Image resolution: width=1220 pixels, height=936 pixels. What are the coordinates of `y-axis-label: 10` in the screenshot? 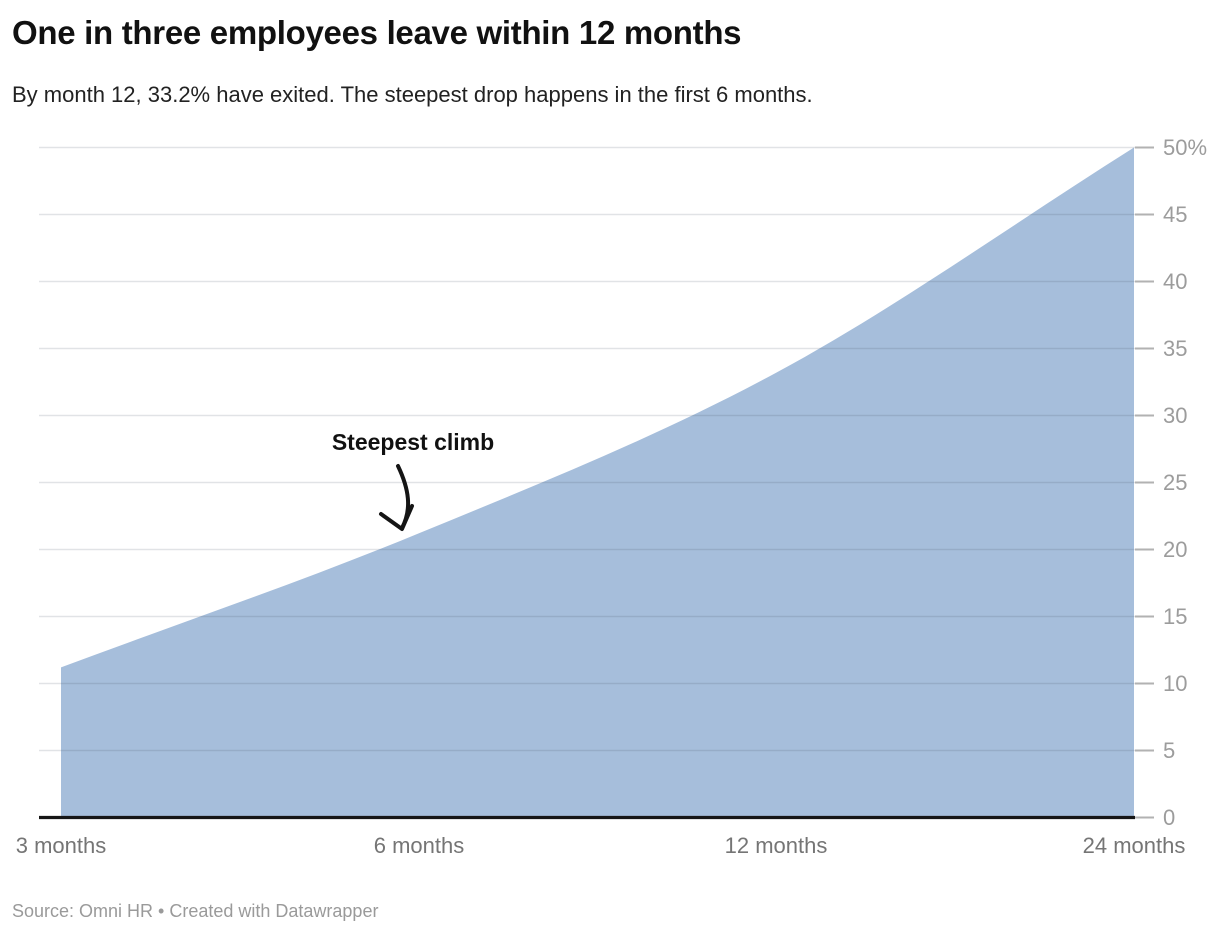 It's located at (1175, 683).